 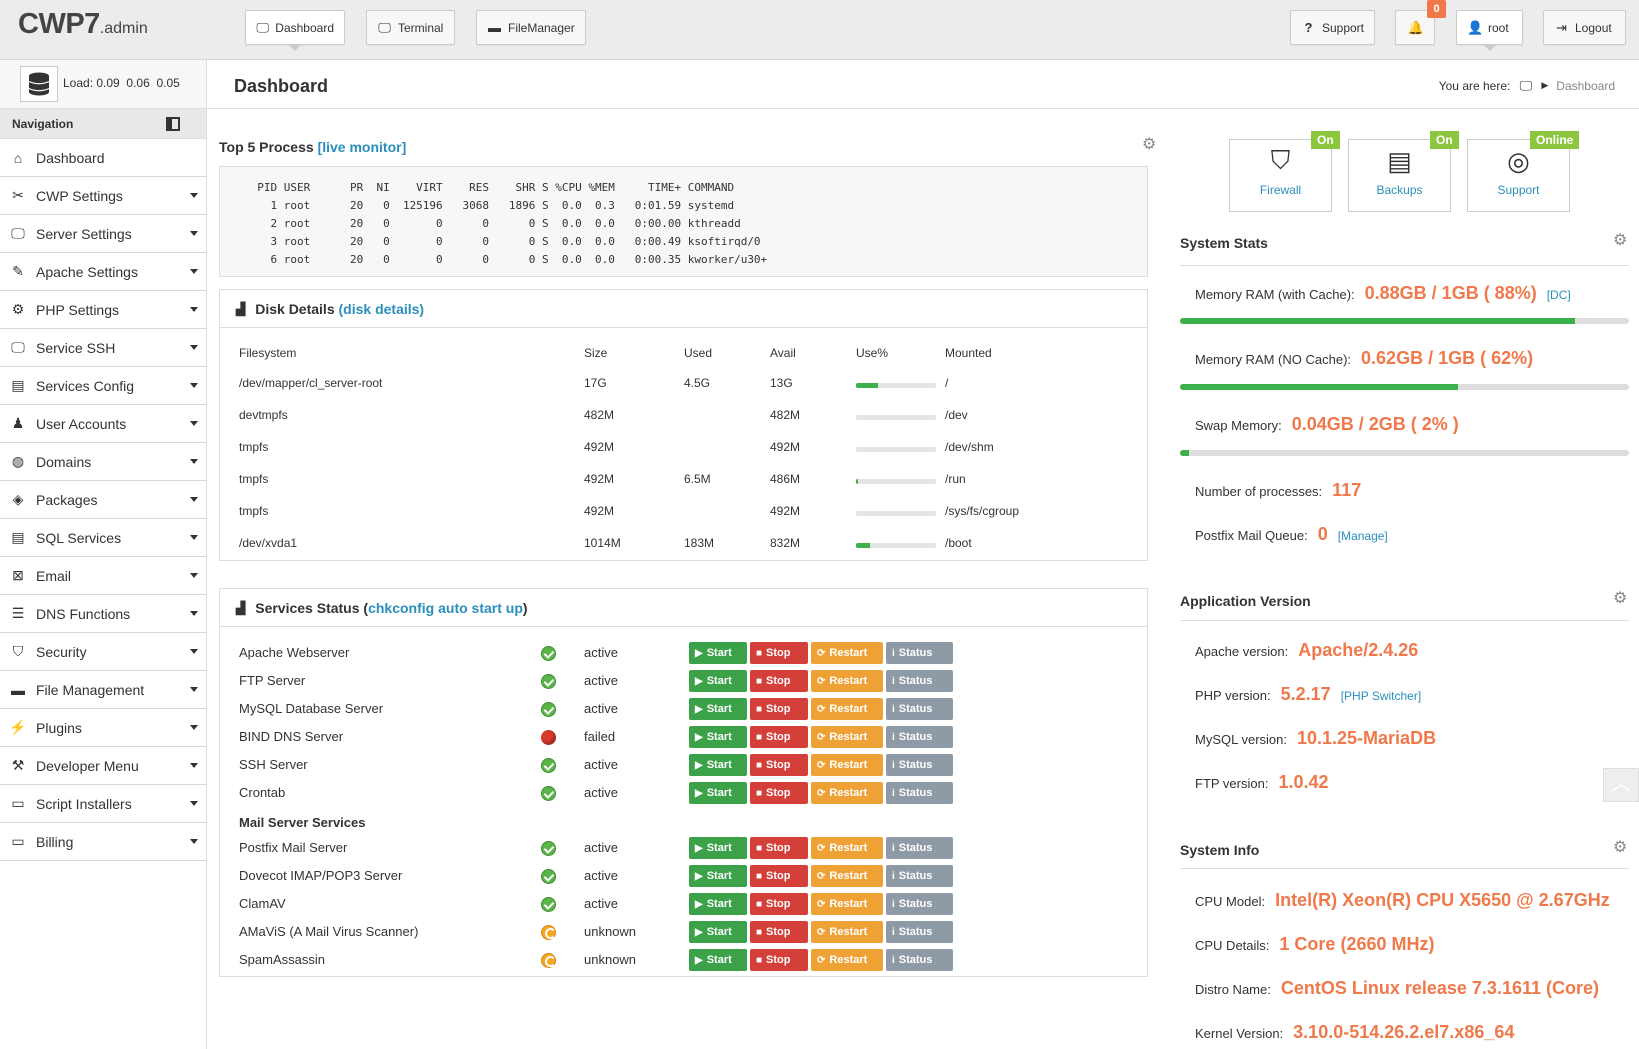 What do you see at coordinates (362, 147) in the screenshot?
I see `live-monitor-link: [live monitor]` at bounding box center [362, 147].